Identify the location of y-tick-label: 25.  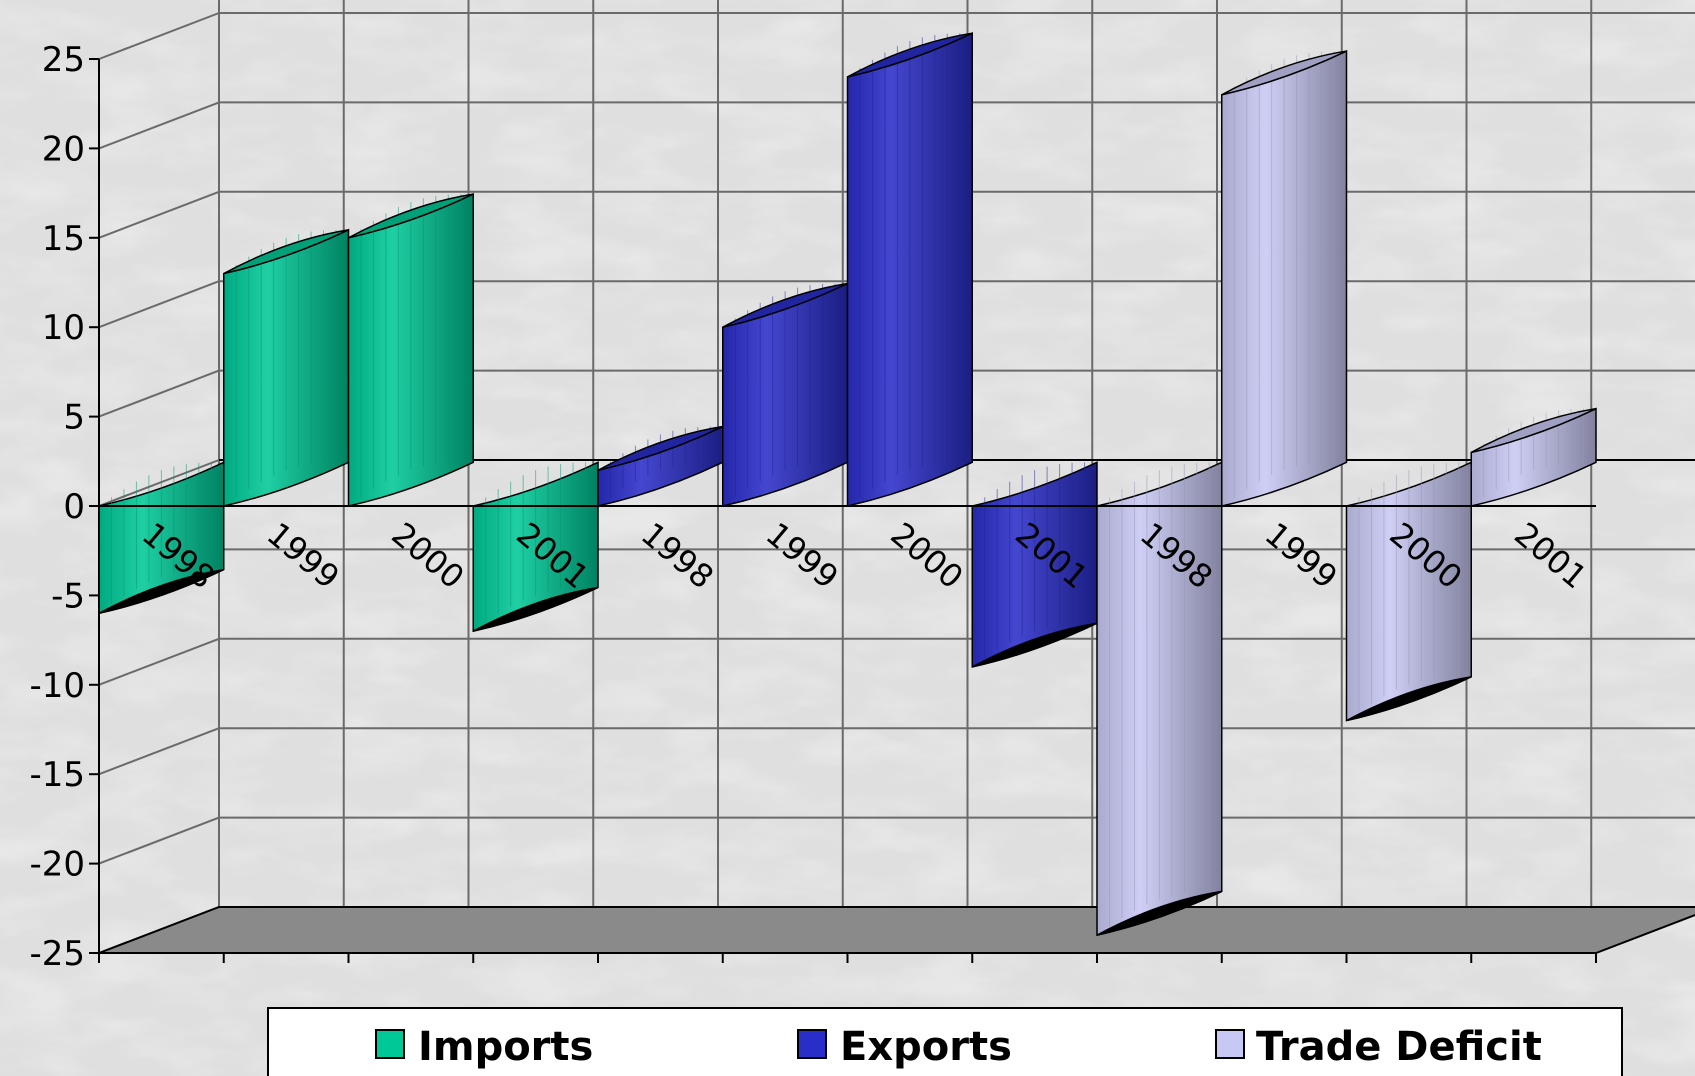
(63, 60).